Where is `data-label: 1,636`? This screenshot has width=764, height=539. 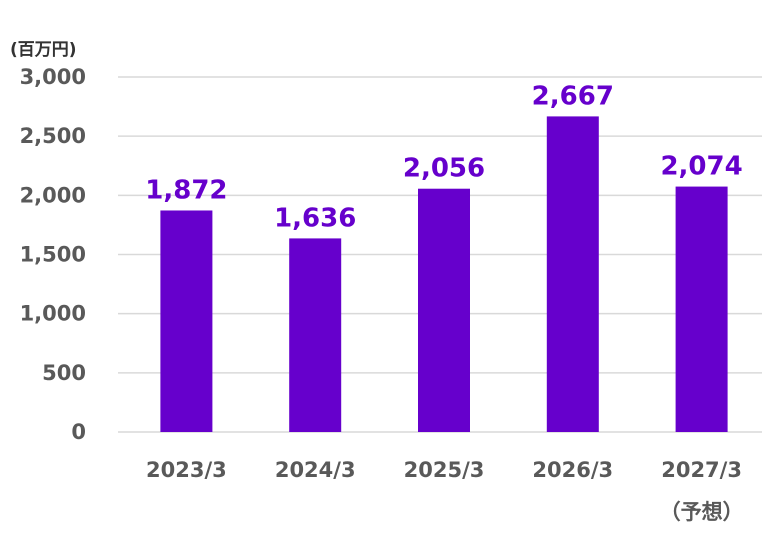 data-label: 1,636 is located at coordinates (315, 218).